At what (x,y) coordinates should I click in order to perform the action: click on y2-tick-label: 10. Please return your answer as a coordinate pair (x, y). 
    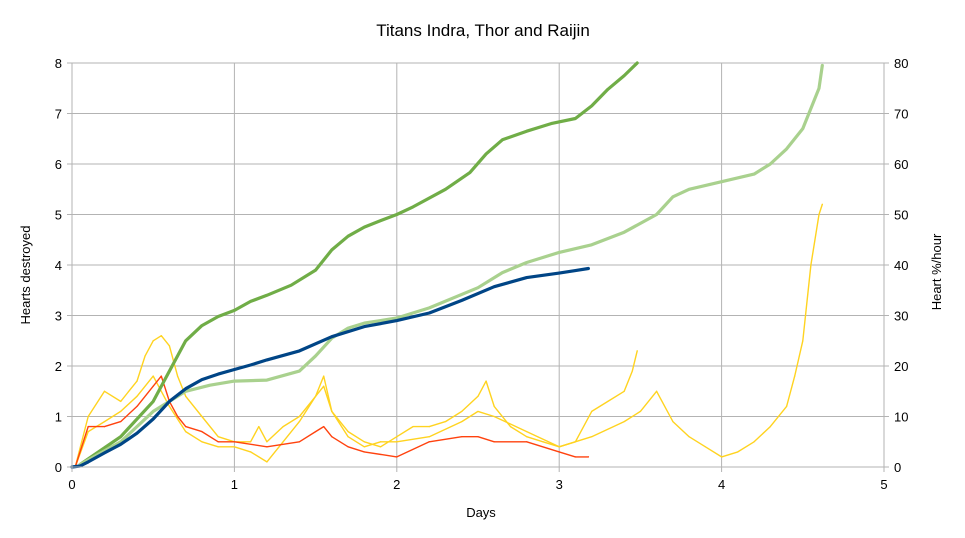
    Looking at the image, I should click on (901, 417).